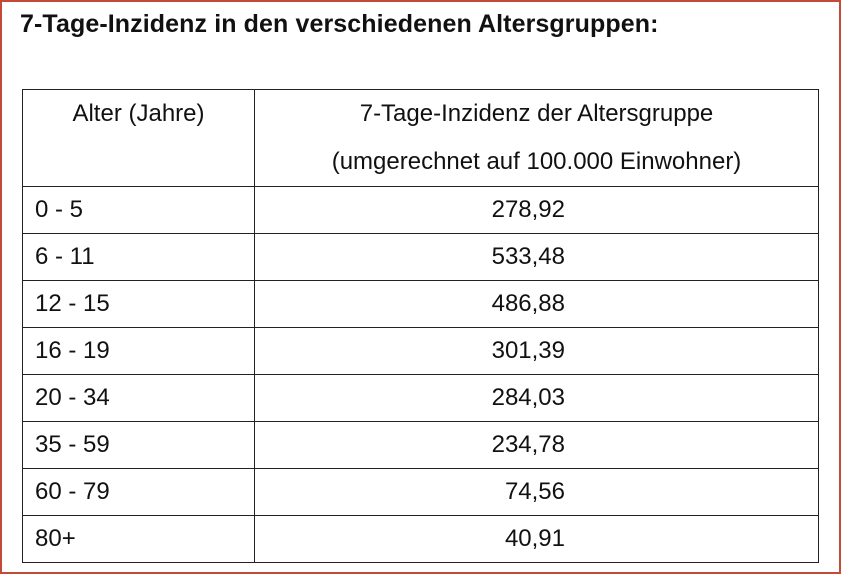 The height and width of the screenshot is (574, 841). I want to click on table-row: 20 - 34 284,03, so click(420, 398).